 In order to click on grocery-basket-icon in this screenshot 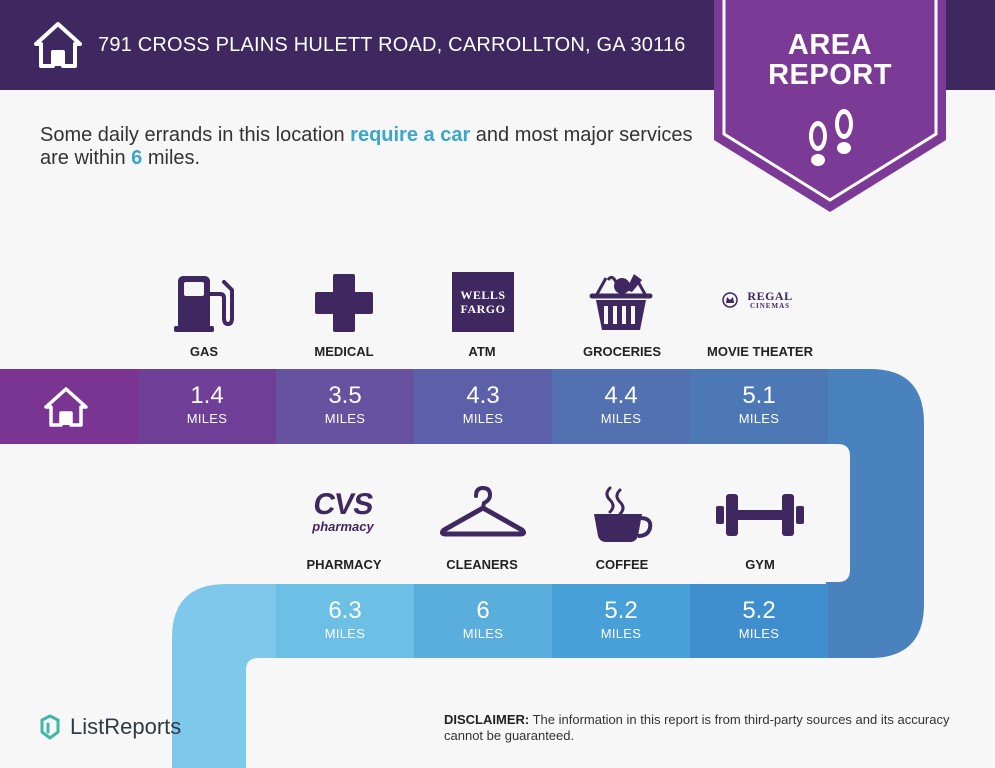, I will do `click(621, 302)`.